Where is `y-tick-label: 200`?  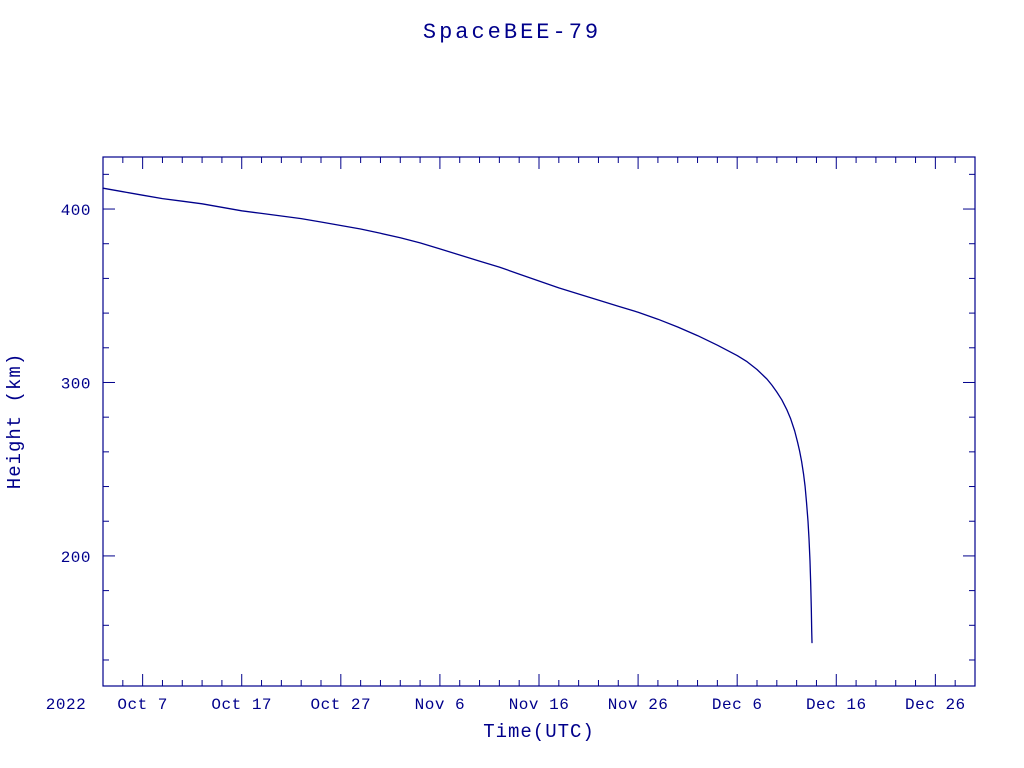 y-tick-label: 200 is located at coordinates (76, 558).